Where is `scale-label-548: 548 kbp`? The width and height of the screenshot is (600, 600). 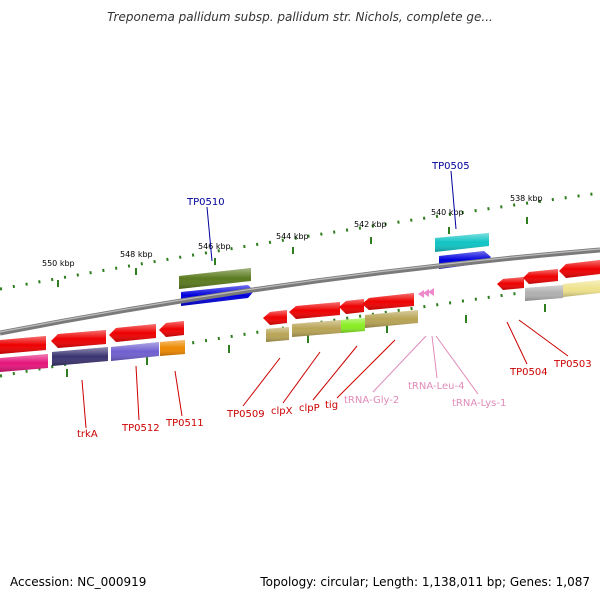 scale-label-548: 548 kbp is located at coordinates (136, 254).